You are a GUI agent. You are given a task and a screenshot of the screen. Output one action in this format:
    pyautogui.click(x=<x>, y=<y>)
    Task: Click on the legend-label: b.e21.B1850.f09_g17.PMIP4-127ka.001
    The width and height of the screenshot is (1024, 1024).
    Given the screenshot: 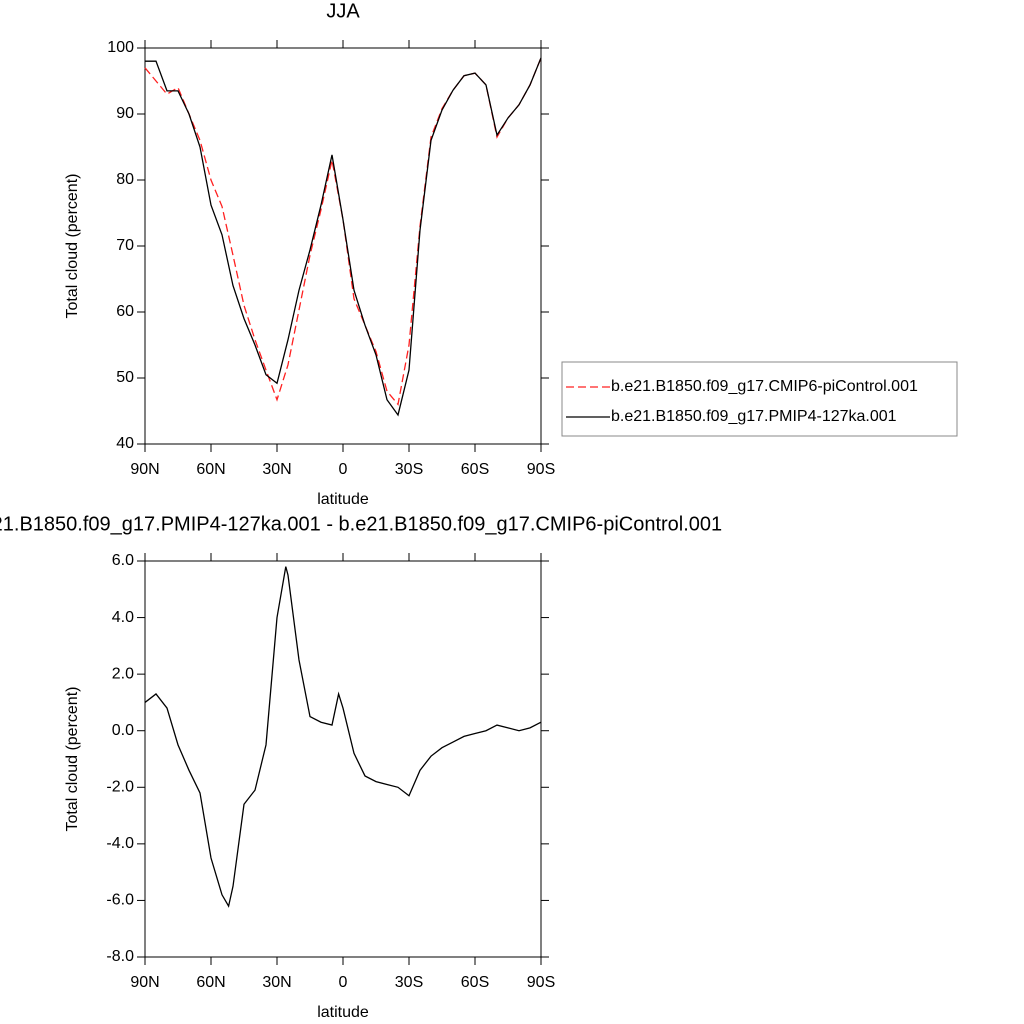 What is the action you would take?
    pyautogui.click(x=754, y=416)
    